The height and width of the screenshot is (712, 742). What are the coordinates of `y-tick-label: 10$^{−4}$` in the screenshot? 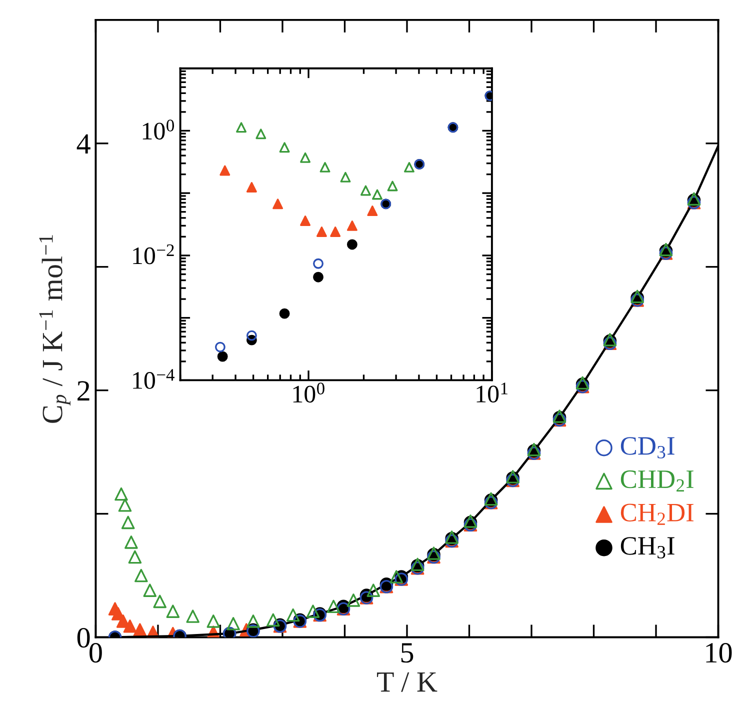 It's located at (153, 379).